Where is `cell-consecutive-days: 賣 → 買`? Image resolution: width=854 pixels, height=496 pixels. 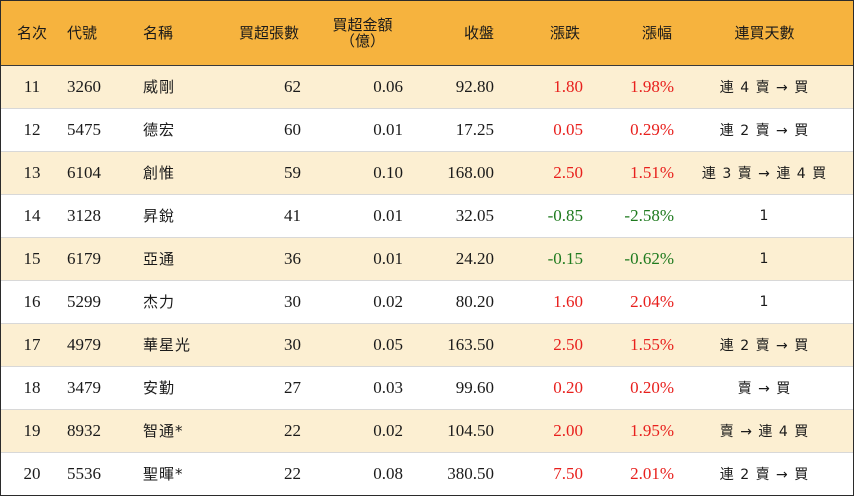 cell-consecutive-days: 賣 → 買 is located at coordinates (764, 388).